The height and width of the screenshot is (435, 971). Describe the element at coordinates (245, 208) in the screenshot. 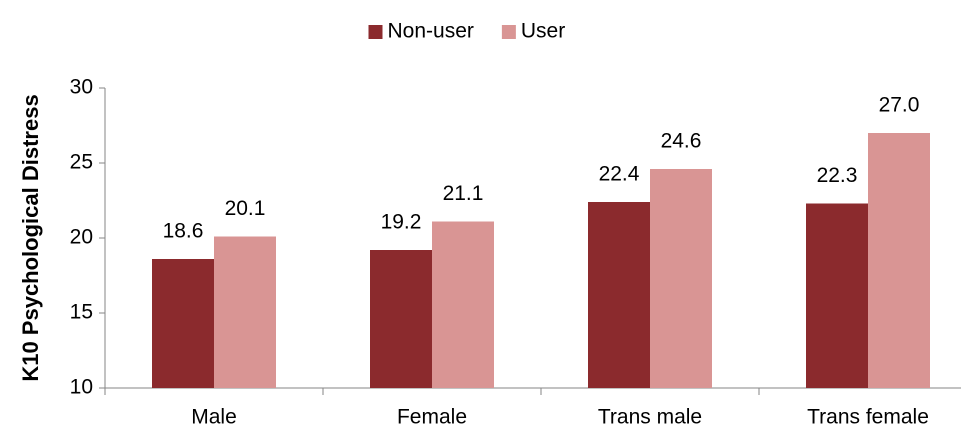

I see `value-label: 20.1` at that location.